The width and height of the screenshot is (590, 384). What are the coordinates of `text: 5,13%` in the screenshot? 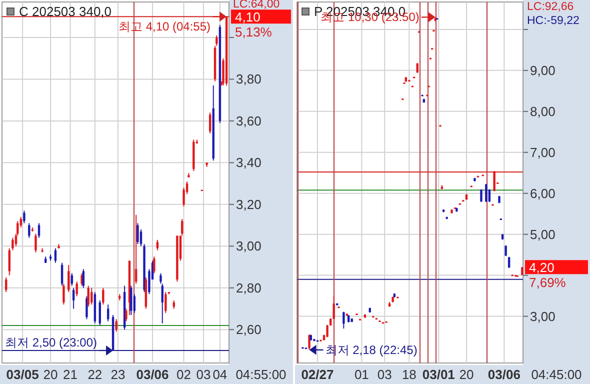 It's located at (253, 32).